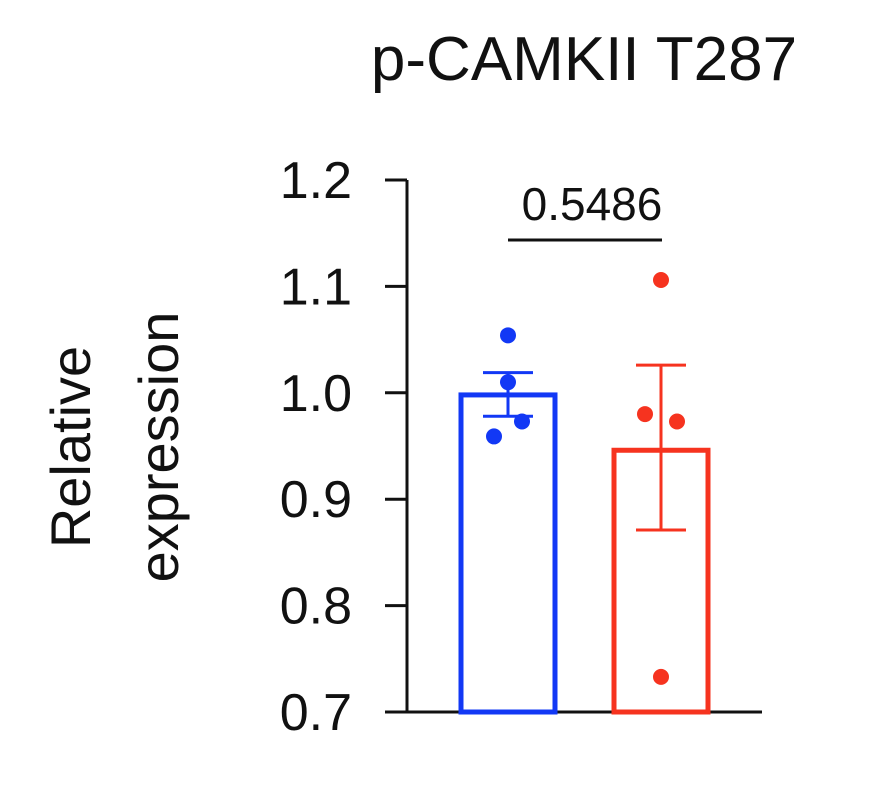 This screenshot has width=874, height=790. What do you see at coordinates (316, 394) in the screenshot?
I see `y-tick-label: 1.0` at bounding box center [316, 394].